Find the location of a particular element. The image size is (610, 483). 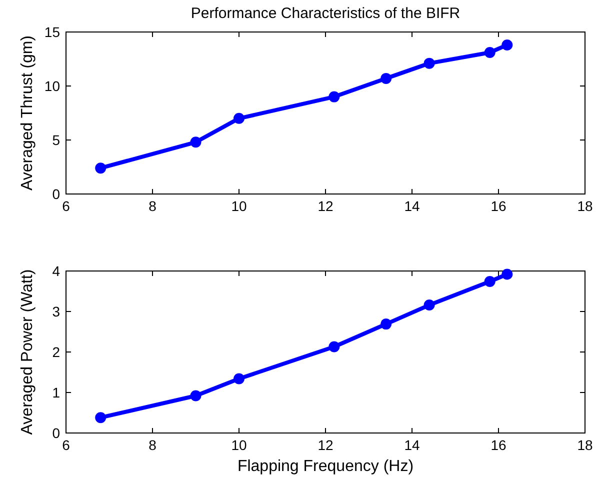

y-tick-label: 15 is located at coordinates (52, 32).